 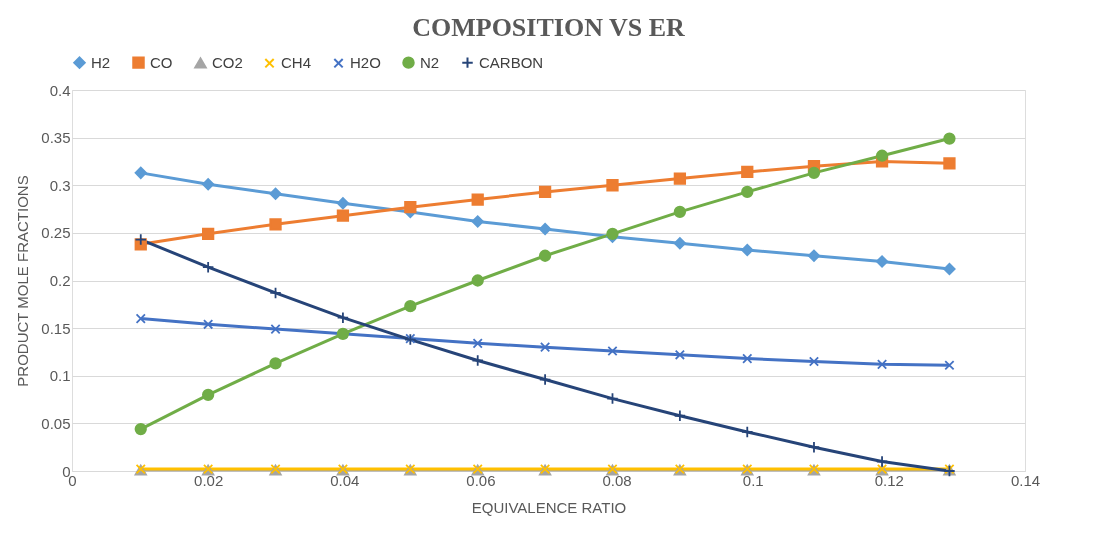 What do you see at coordinates (56, 233) in the screenshot?
I see `y-tick-label: 0.25` at bounding box center [56, 233].